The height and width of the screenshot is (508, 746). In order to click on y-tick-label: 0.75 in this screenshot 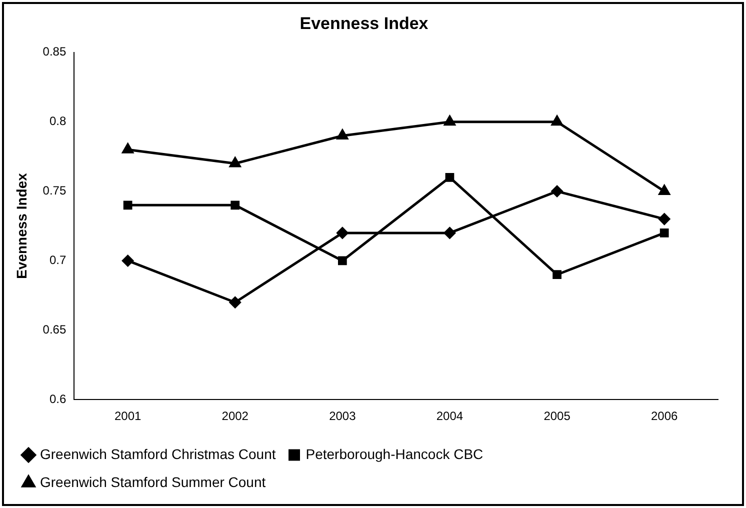, I will do `click(54, 191)`.